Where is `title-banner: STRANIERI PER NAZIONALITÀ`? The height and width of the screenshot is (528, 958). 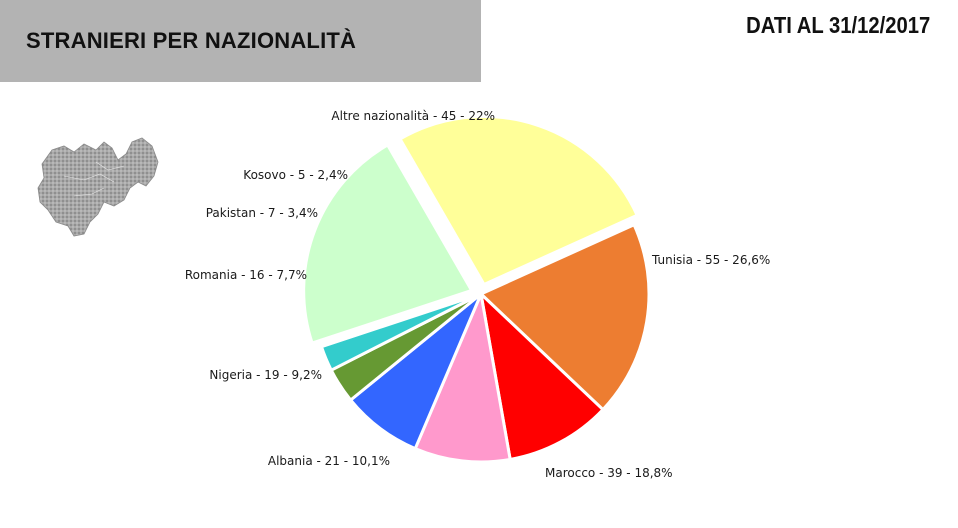 title-banner: STRANIERI PER NAZIONALITÀ is located at coordinates (240, 41).